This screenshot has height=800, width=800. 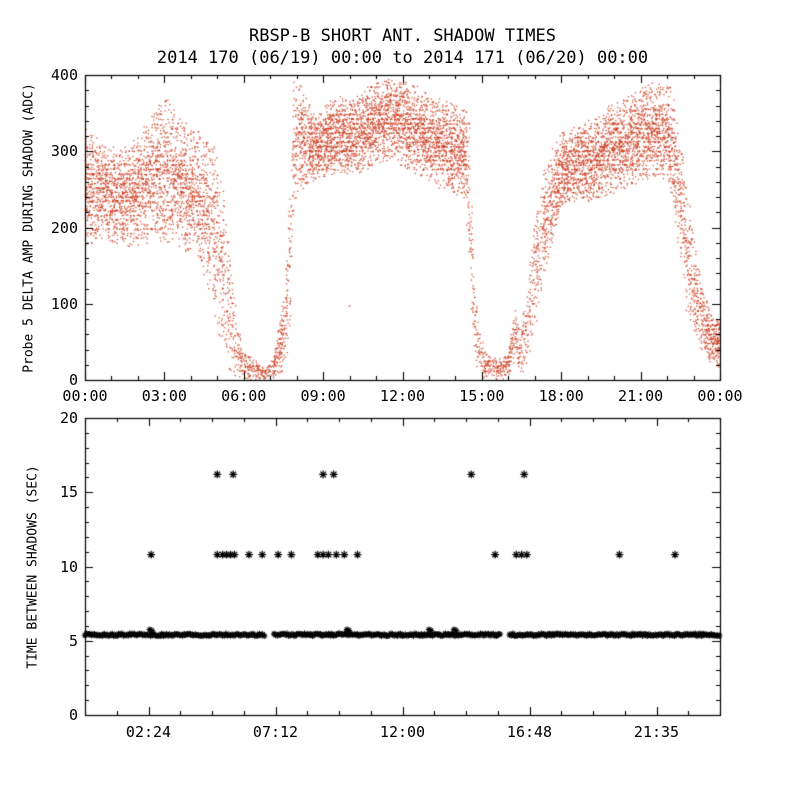 What do you see at coordinates (68, 566) in the screenshot?
I see `y-tick-label: 10` at bounding box center [68, 566].